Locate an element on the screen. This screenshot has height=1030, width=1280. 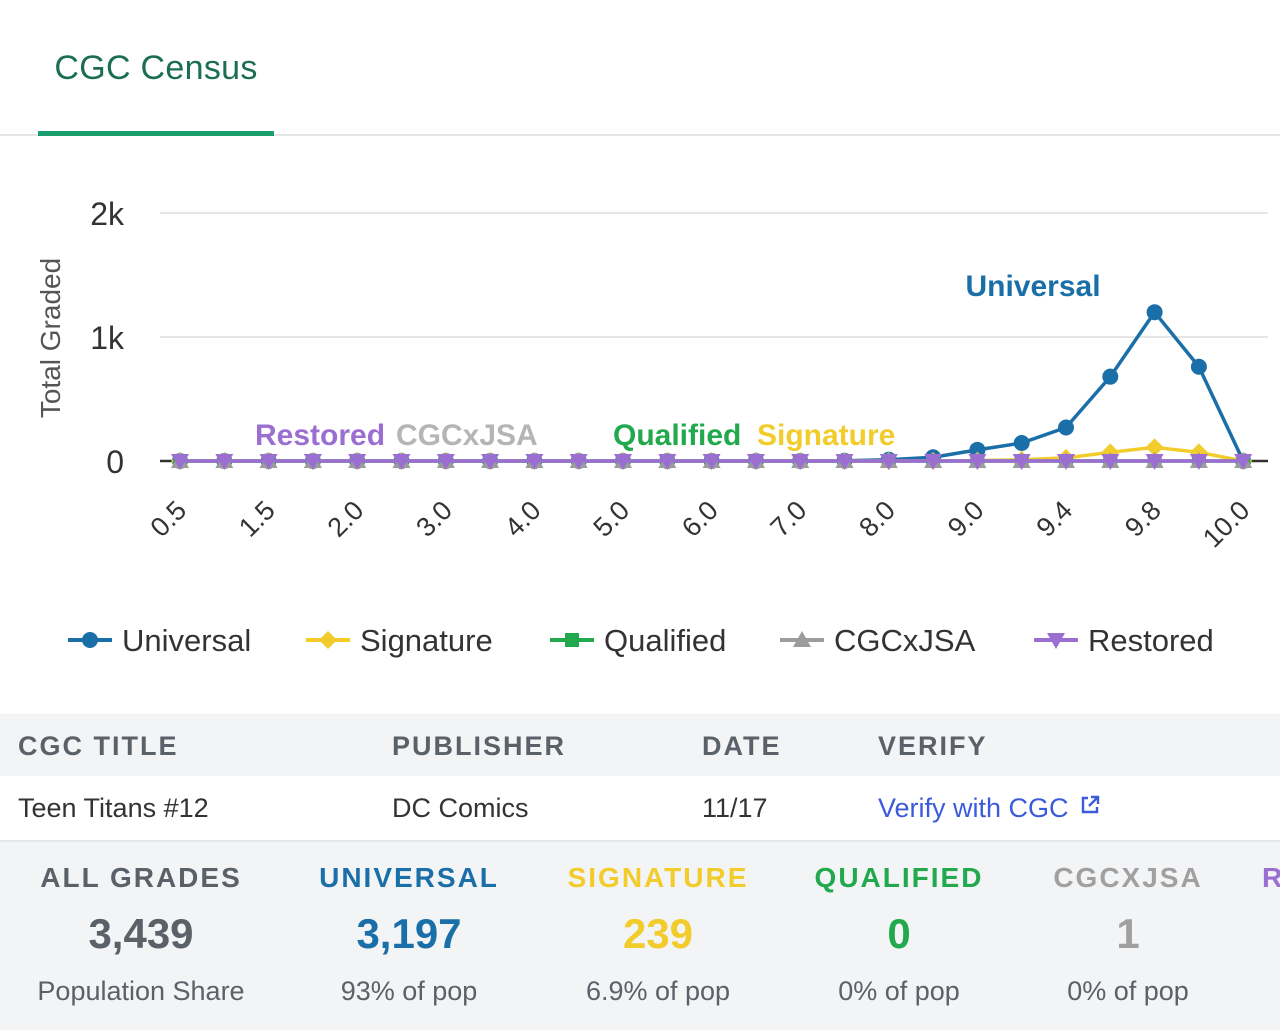
x-tick-label: 10.0 is located at coordinates (1226, 524).